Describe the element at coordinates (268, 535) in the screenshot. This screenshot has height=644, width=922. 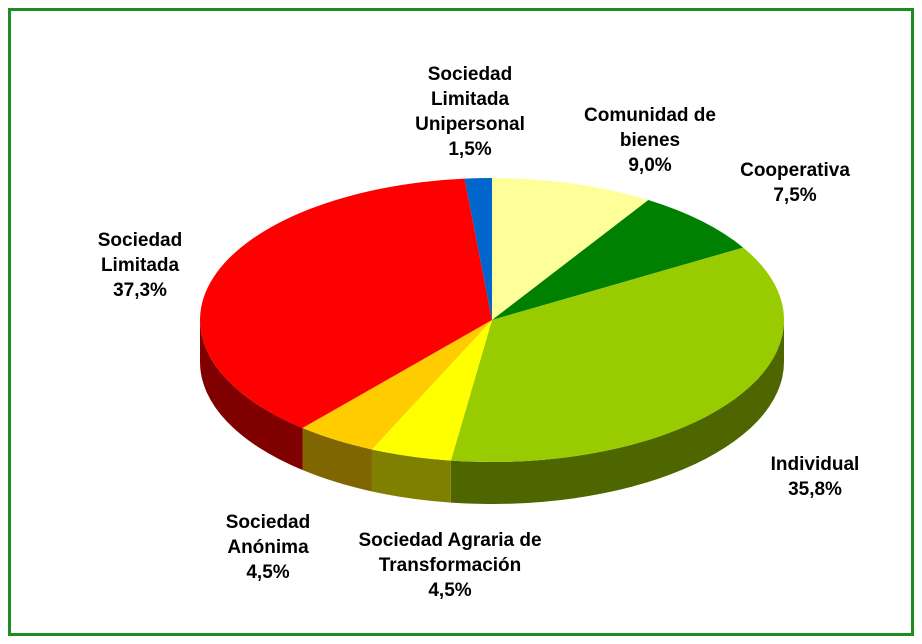
I see `slice-name: Sociedad Anónima` at that location.